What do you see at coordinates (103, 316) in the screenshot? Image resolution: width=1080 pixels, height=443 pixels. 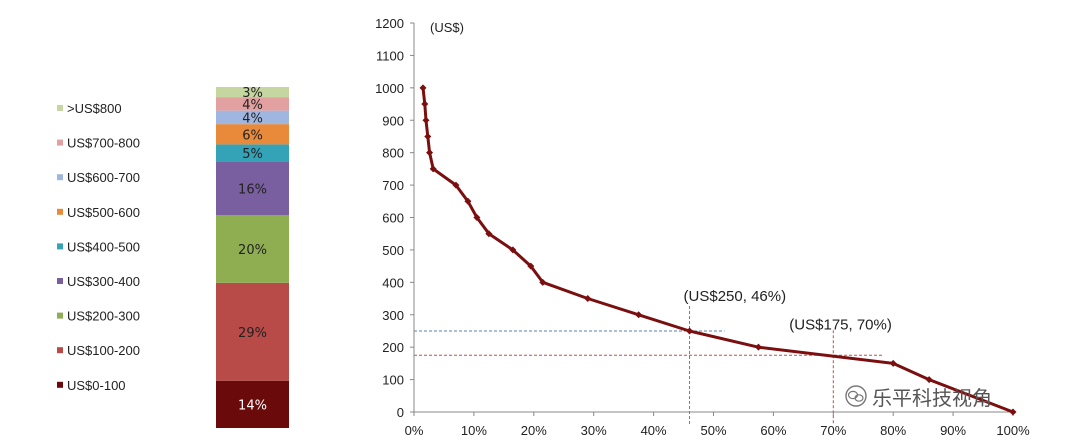 I see `legend-entry-6: US$200-300` at bounding box center [103, 316].